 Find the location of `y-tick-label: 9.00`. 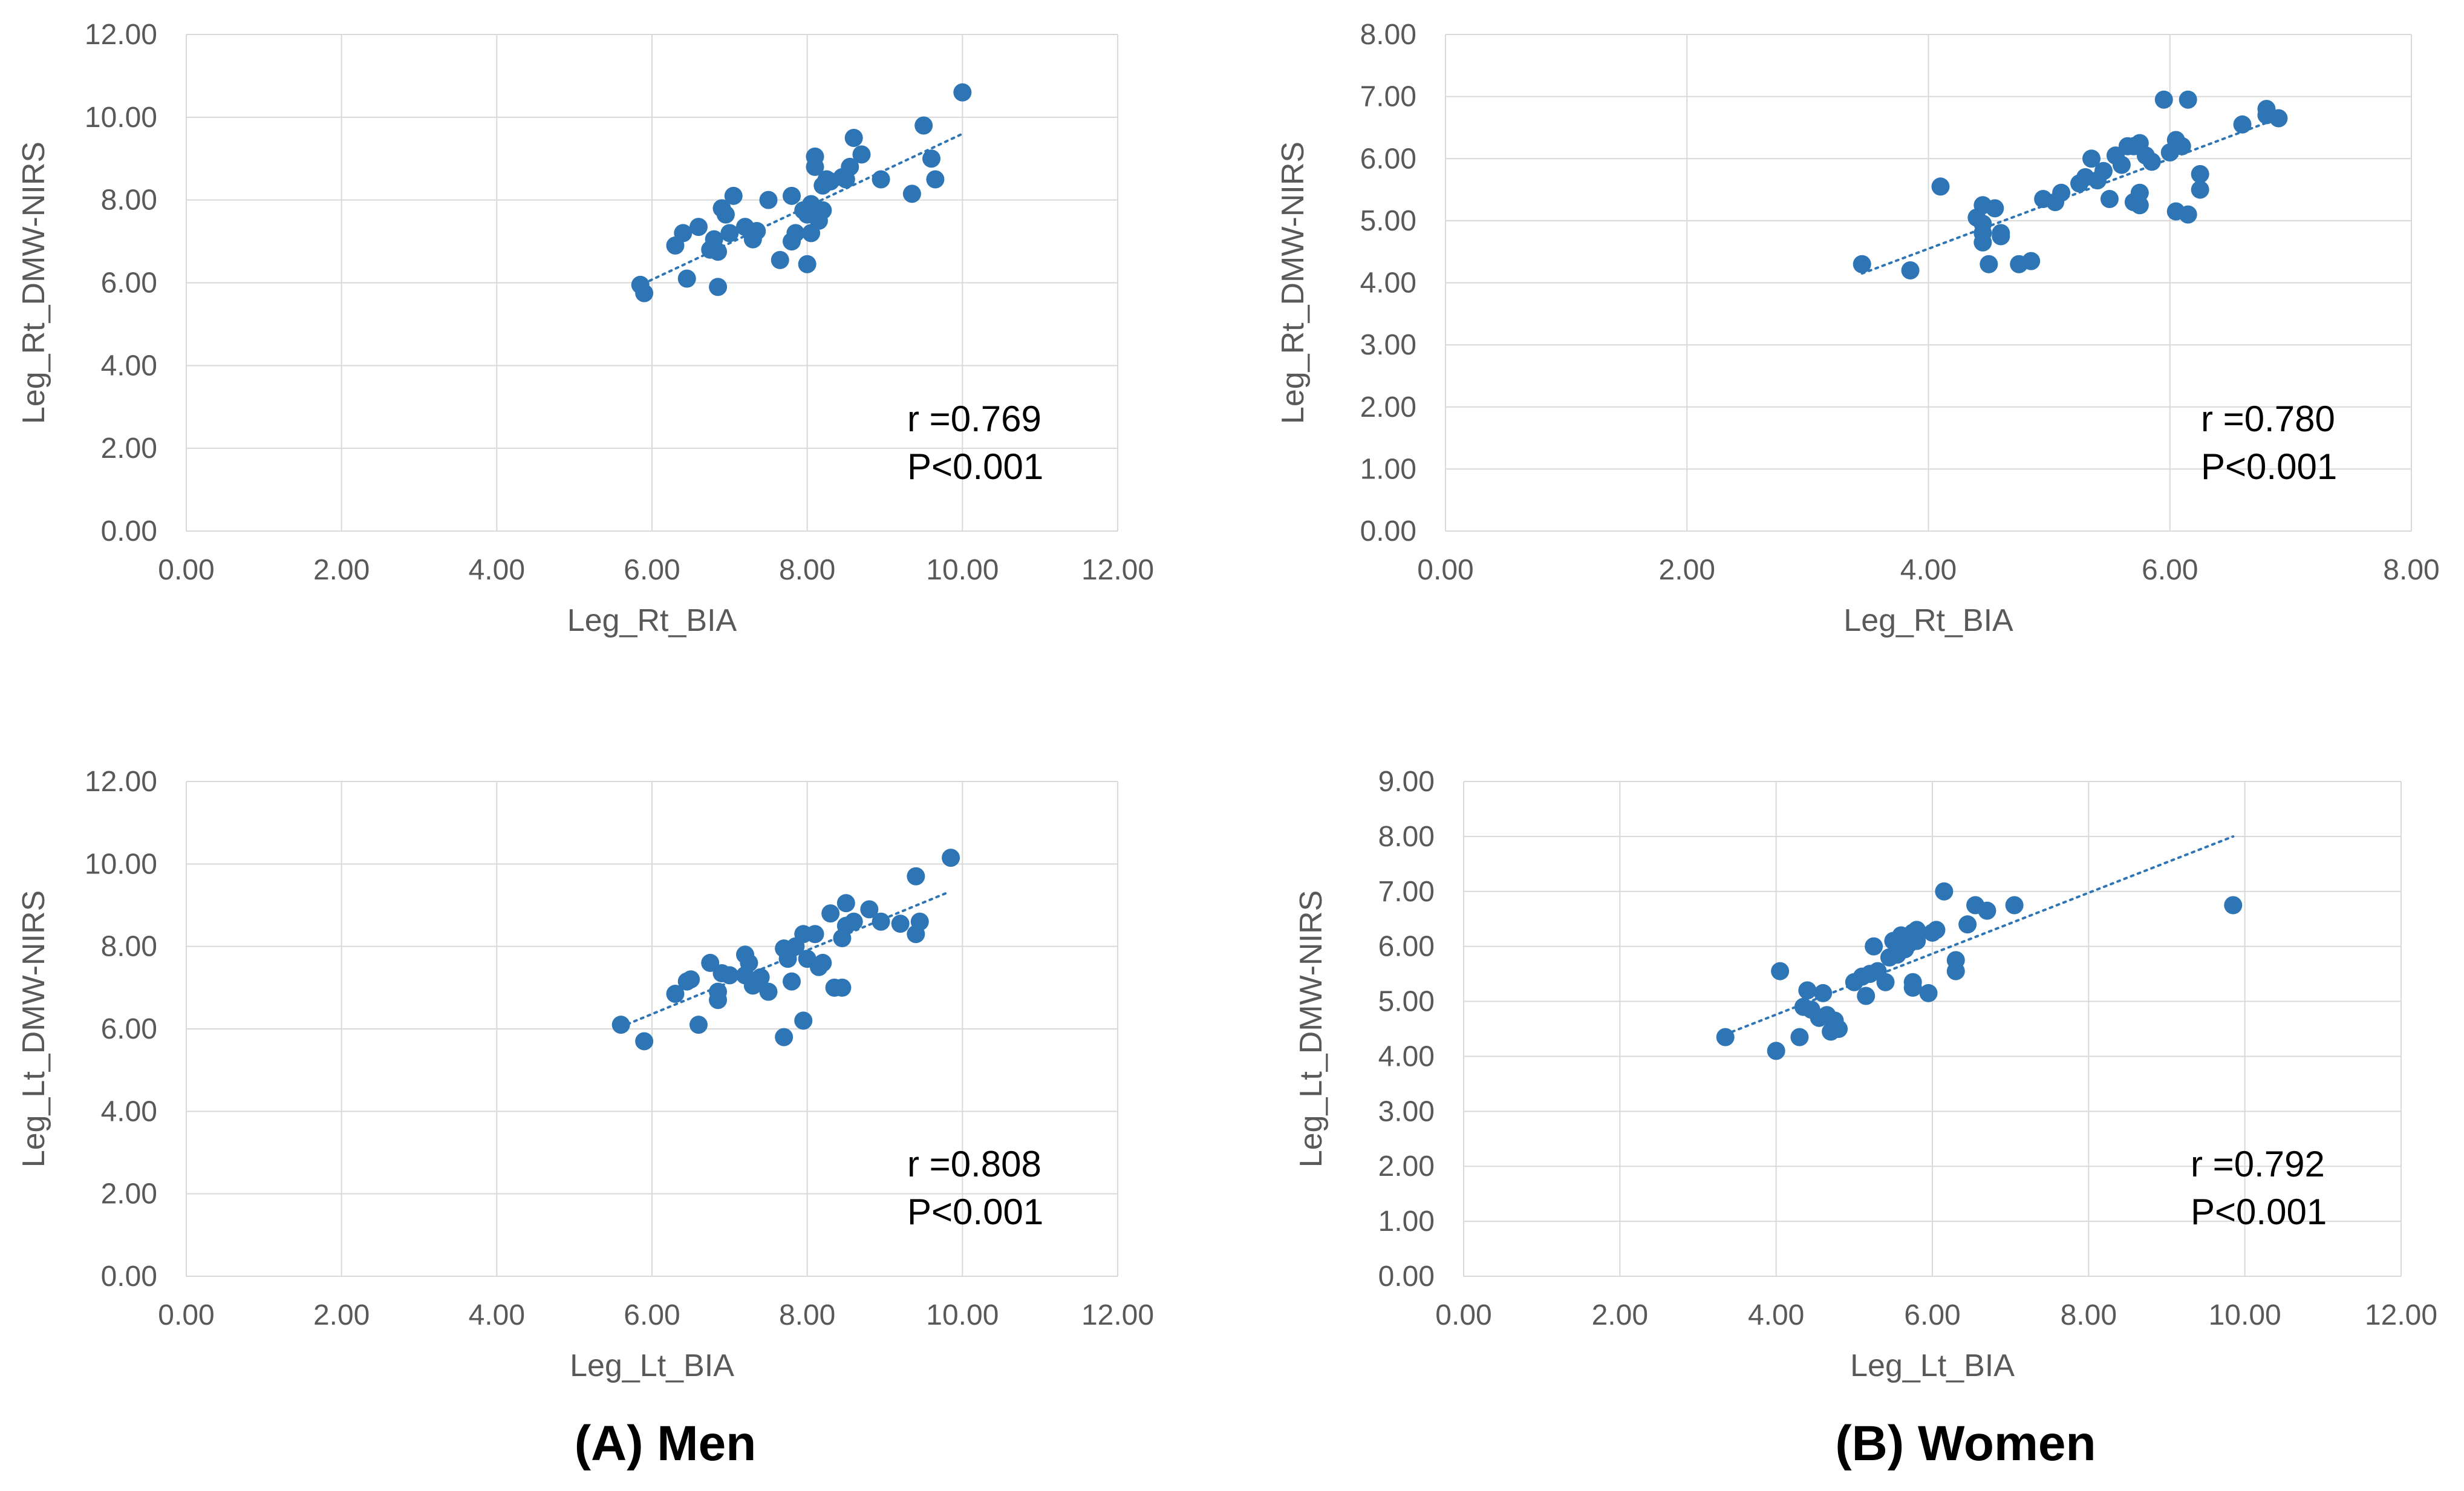

y-tick-label: 9.00 is located at coordinates (1406, 782).